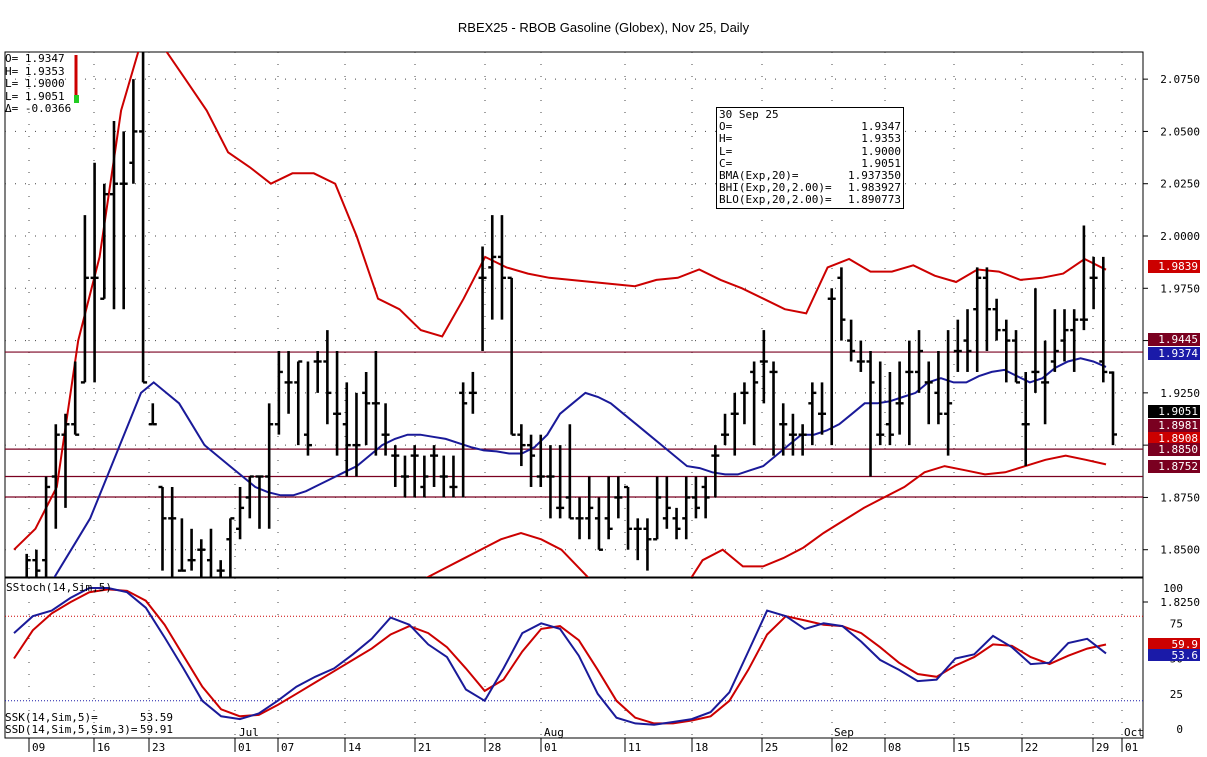 The image size is (1207, 757). What do you see at coordinates (1180, 497) in the screenshot?
I see `y-tick-label: 1.8750` at bounding box center [1180, 497].